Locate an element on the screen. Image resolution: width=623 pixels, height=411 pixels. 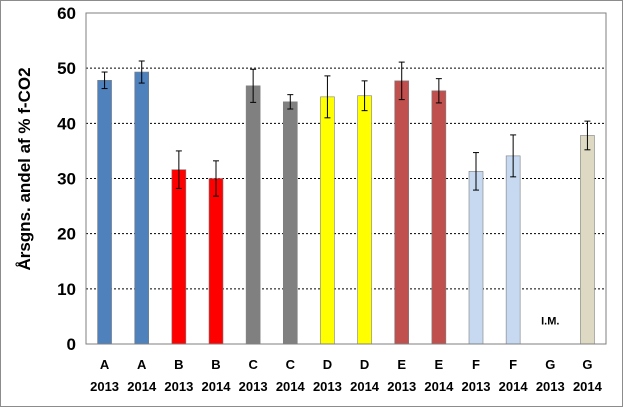
y-tick-label: 40 is located at coordinates (66, 123).